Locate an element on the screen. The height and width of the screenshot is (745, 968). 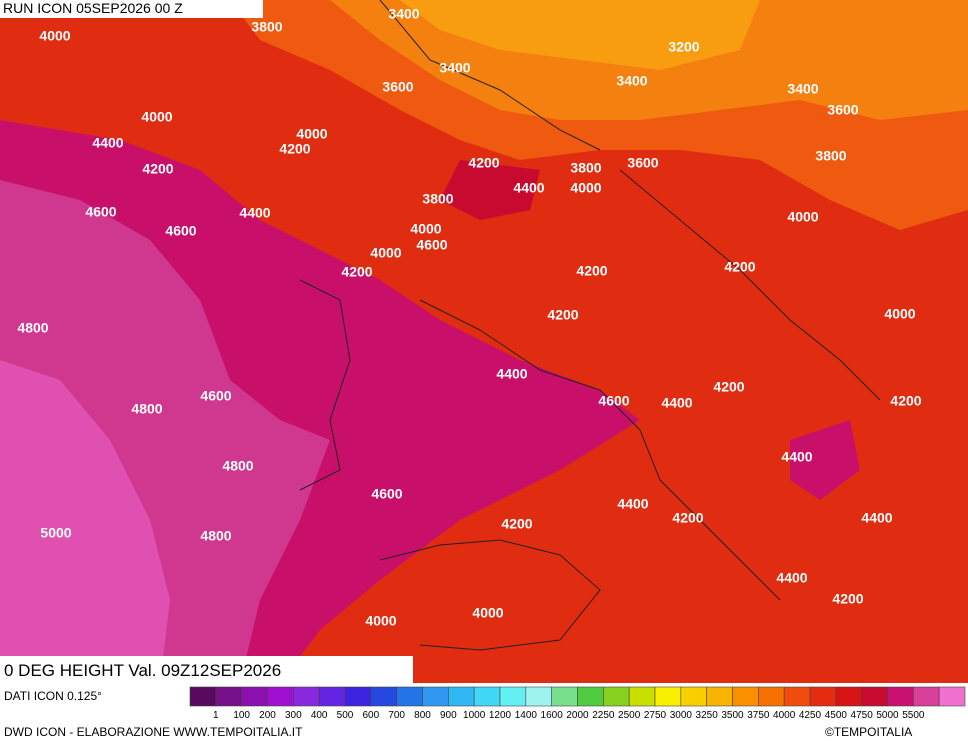
scale-label: 2500 is located at coordinates (629, 715).